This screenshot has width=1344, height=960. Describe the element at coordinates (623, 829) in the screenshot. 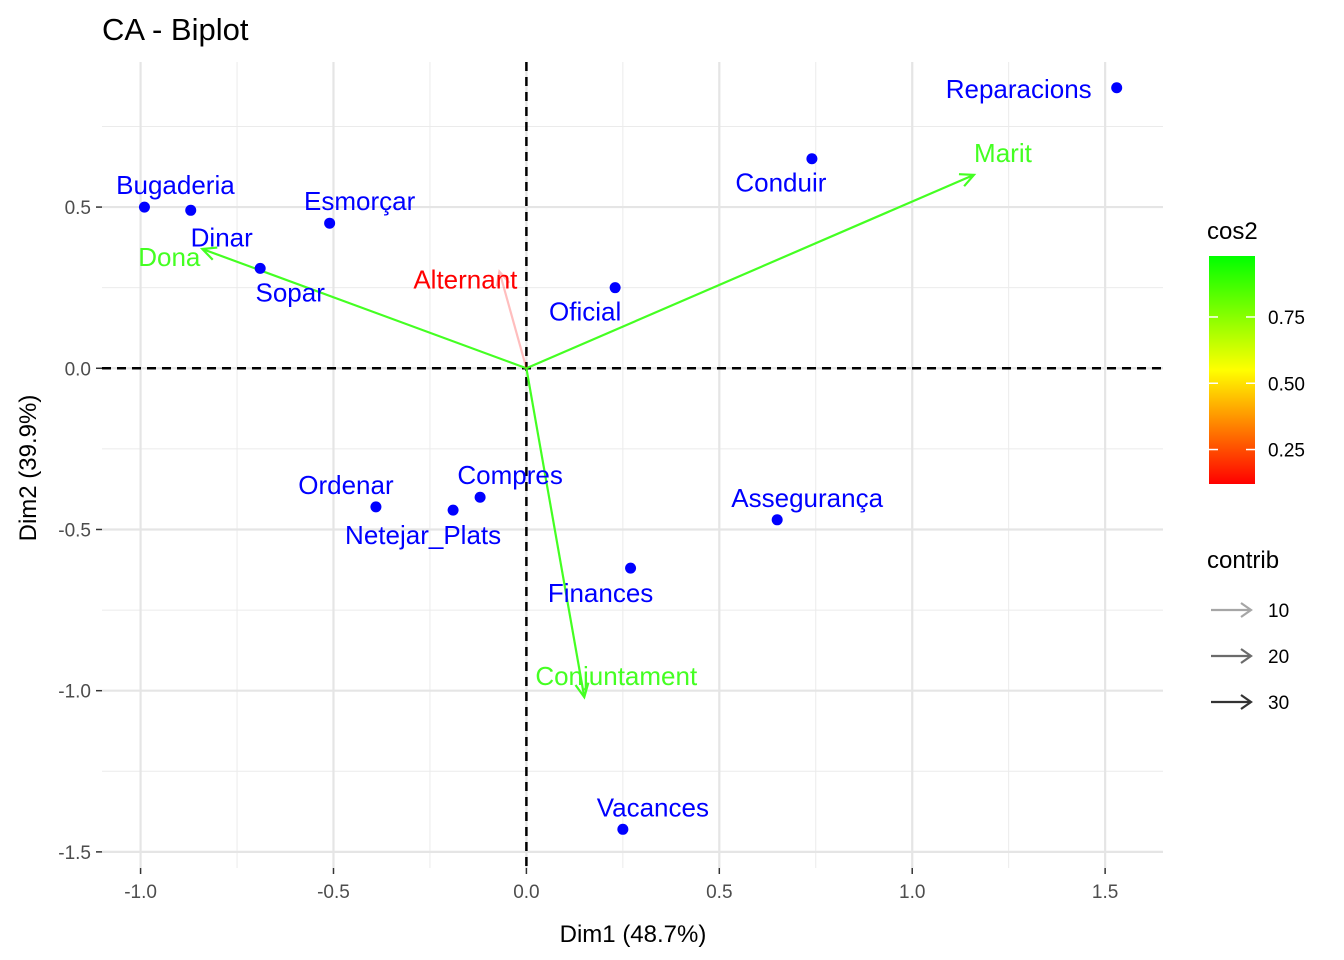

I see `point-vacances` at that location.